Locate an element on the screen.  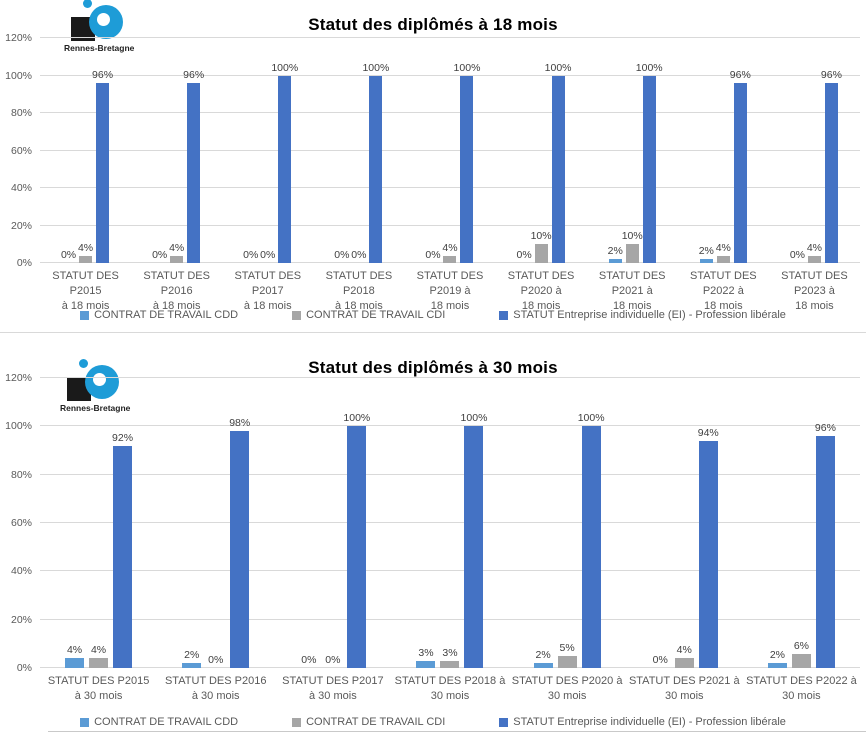
cdi-bar: 6% is located at coordinates (801, 654).